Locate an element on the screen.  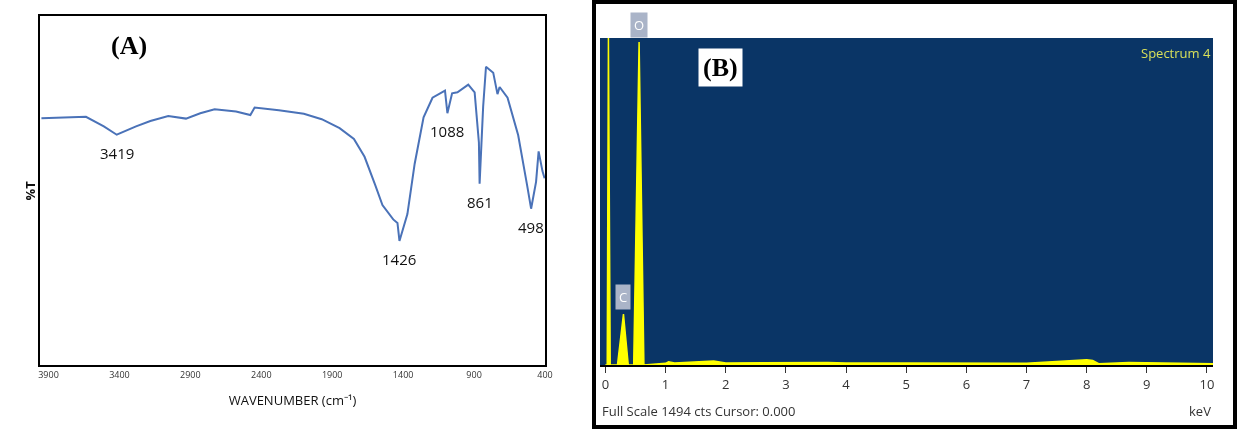
annotation: 1426 is located at coordinates (399, 259).